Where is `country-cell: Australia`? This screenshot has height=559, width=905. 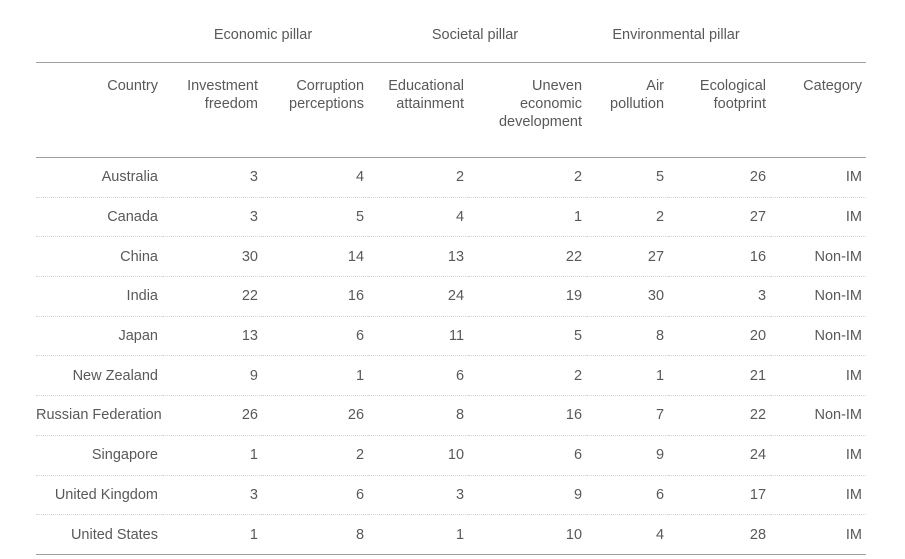 country-cell: Australia is located at coordinates (129, 177).